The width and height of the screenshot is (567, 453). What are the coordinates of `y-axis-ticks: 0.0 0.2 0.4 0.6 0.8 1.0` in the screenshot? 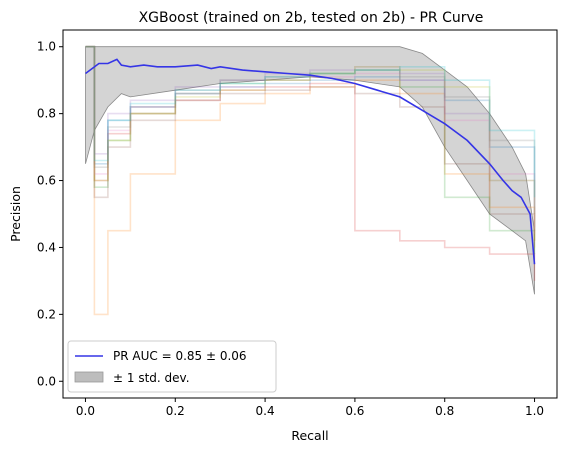 It's located at (50, 214).